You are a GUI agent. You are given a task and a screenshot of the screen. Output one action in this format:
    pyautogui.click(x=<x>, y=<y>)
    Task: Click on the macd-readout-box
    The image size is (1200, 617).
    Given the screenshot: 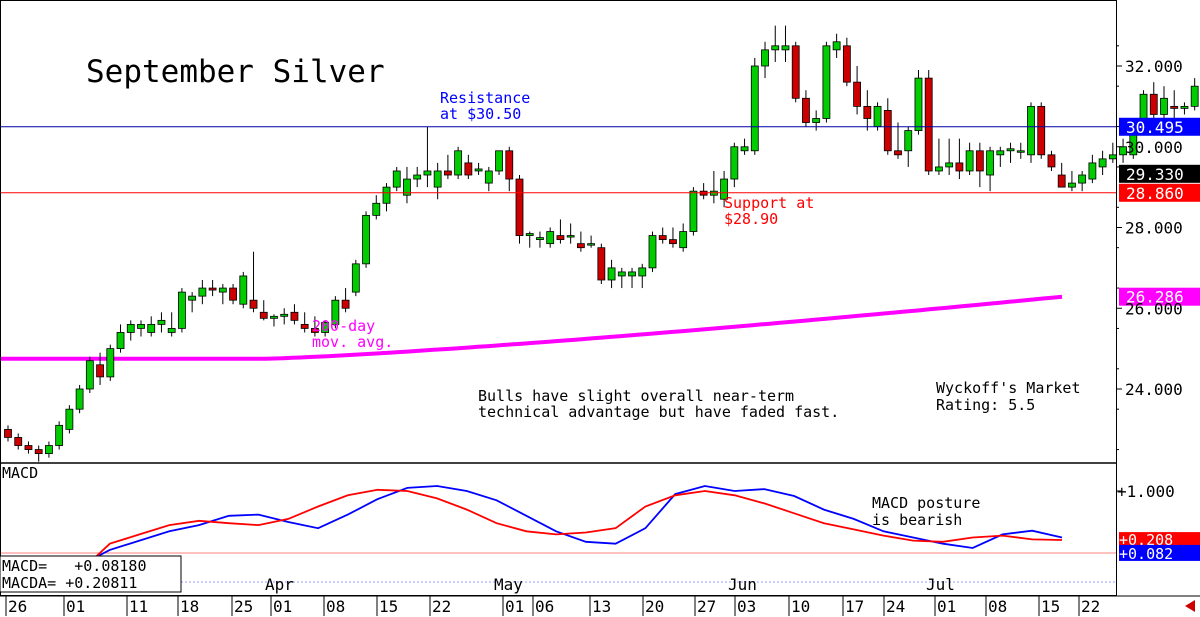 What is the action you would take?
    pyautogui.click(x=91, y=574)
    